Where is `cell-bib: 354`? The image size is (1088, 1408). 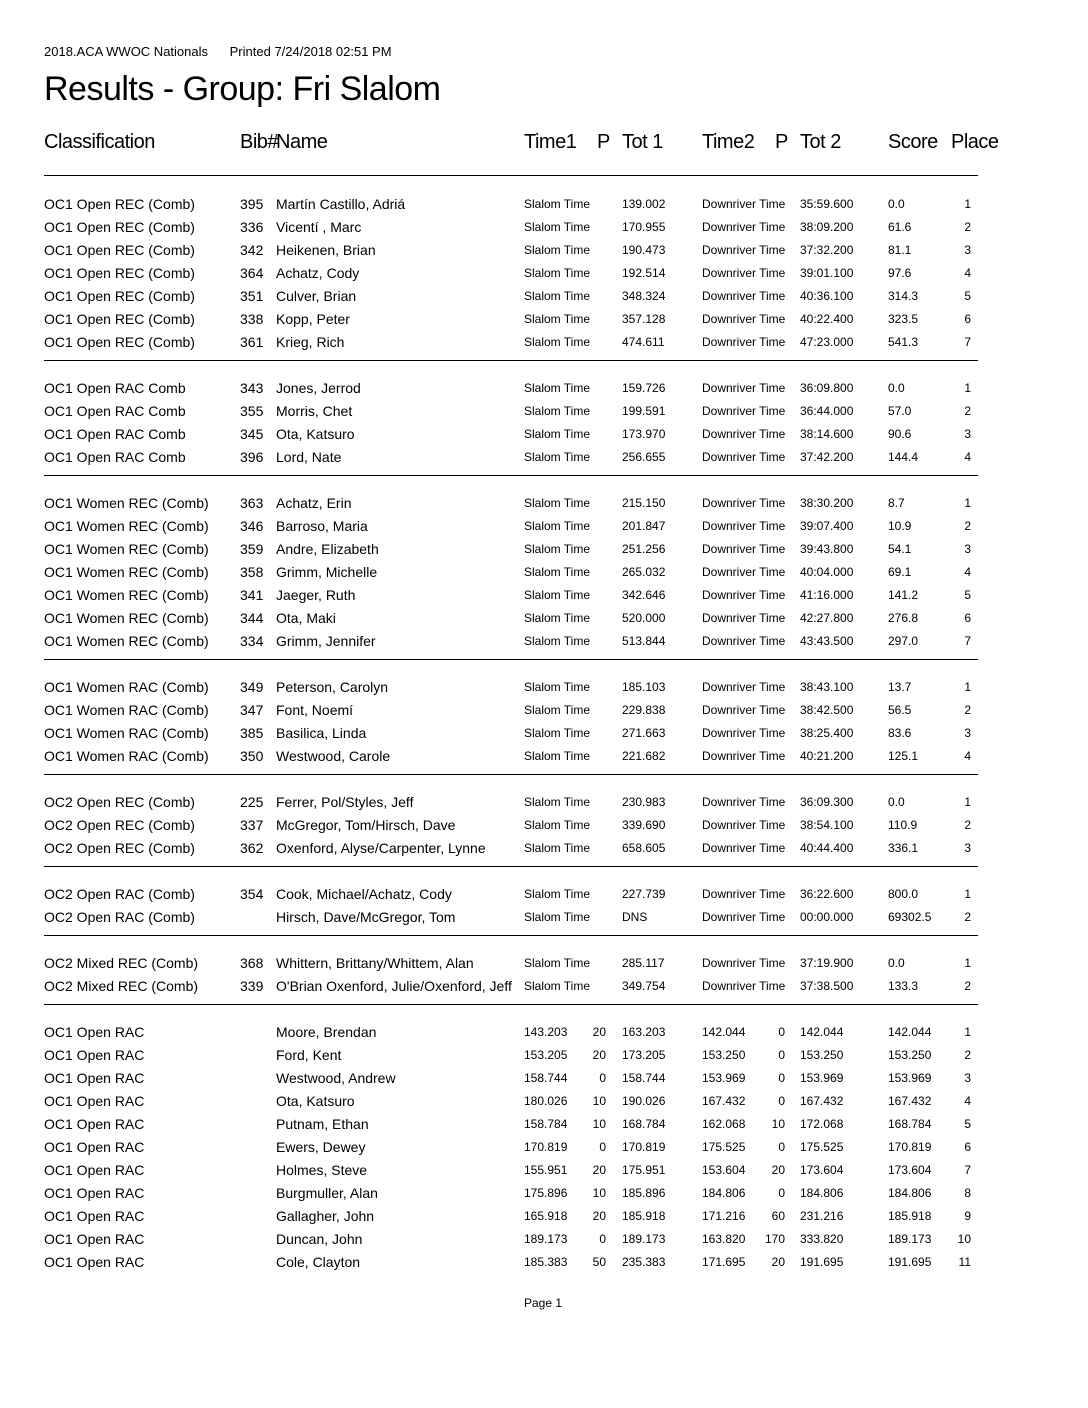
cell-bib: 354 is located at coordinates (252, 894).